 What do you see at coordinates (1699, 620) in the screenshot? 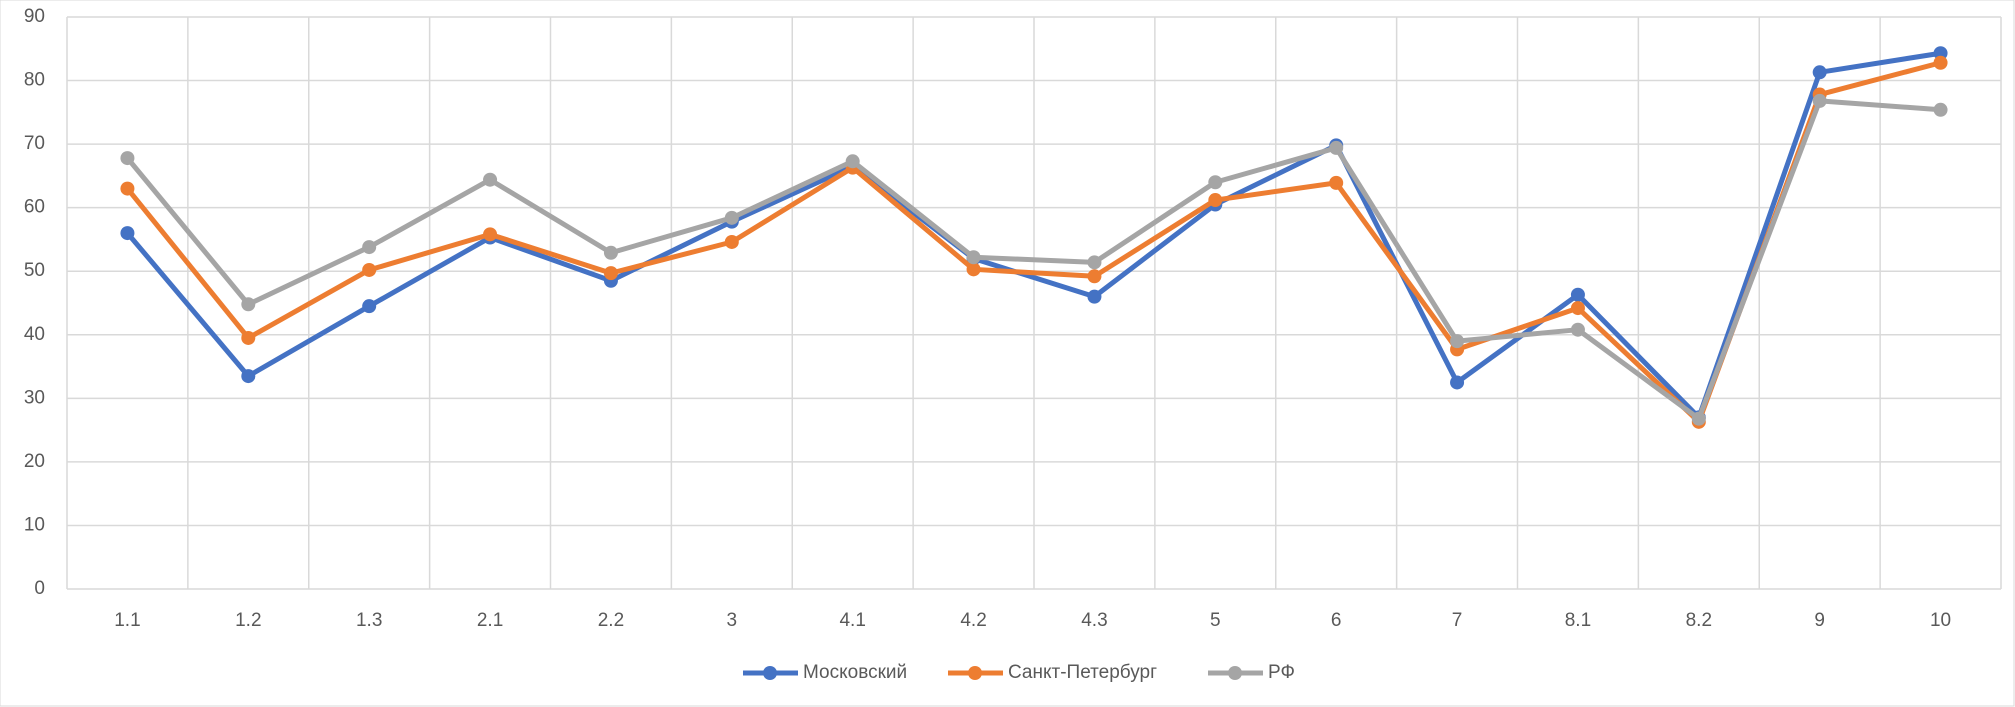
I see `x-tick-label: 8.2` at bounding box center [1699, 620].